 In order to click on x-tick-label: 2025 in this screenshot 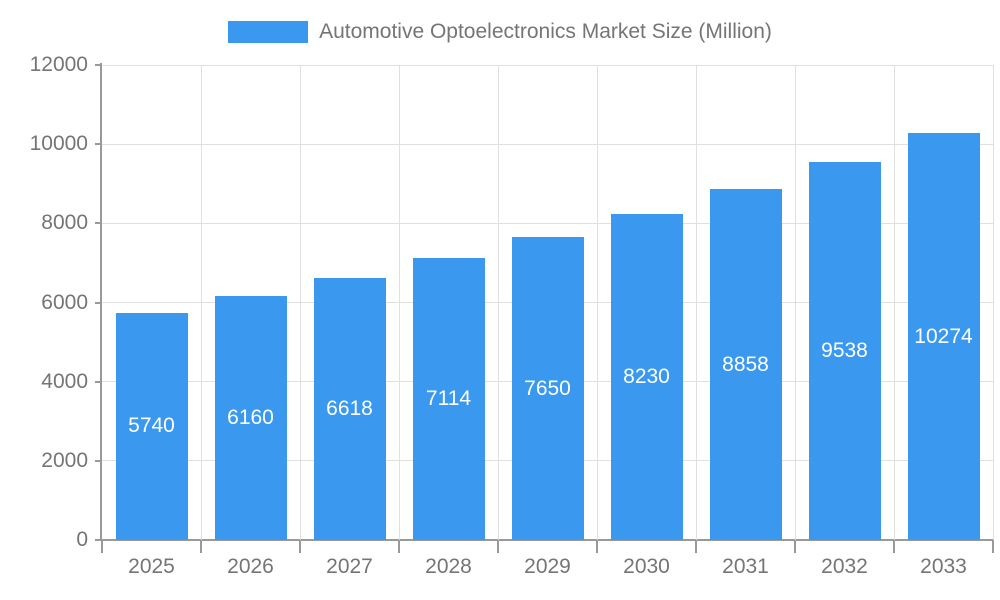, I will do `click(151, 566)`.